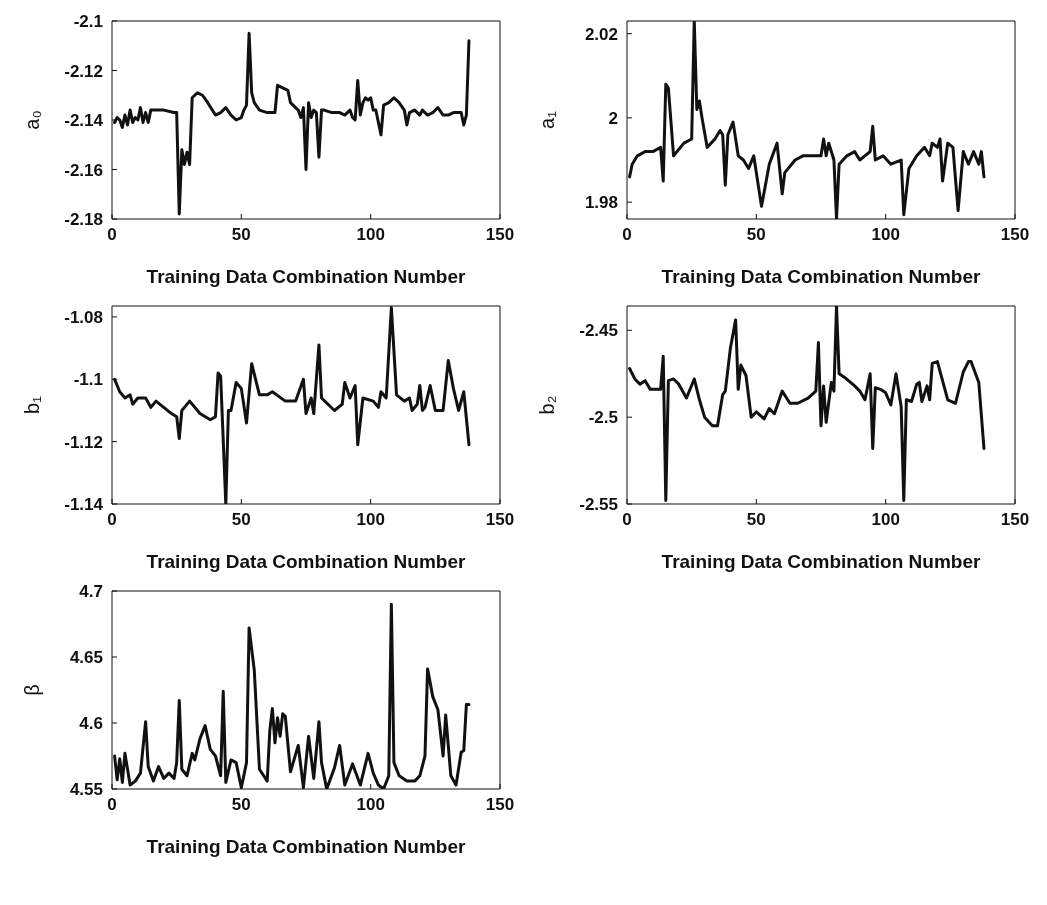  I want to click on y-tick-label: -2.18, so click(83, 220).